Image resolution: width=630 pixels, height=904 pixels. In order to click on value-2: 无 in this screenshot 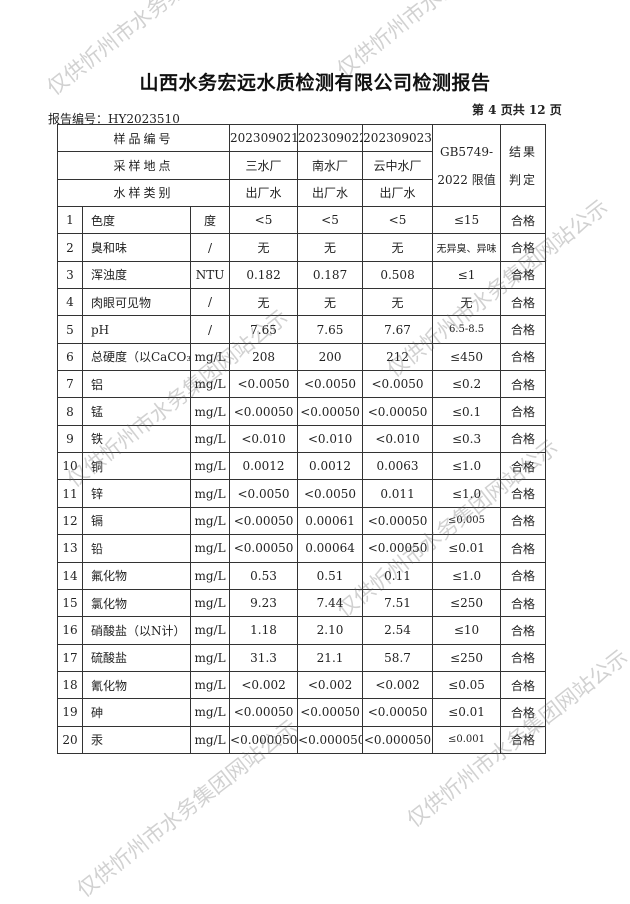, I will do `click(330, 247)`.